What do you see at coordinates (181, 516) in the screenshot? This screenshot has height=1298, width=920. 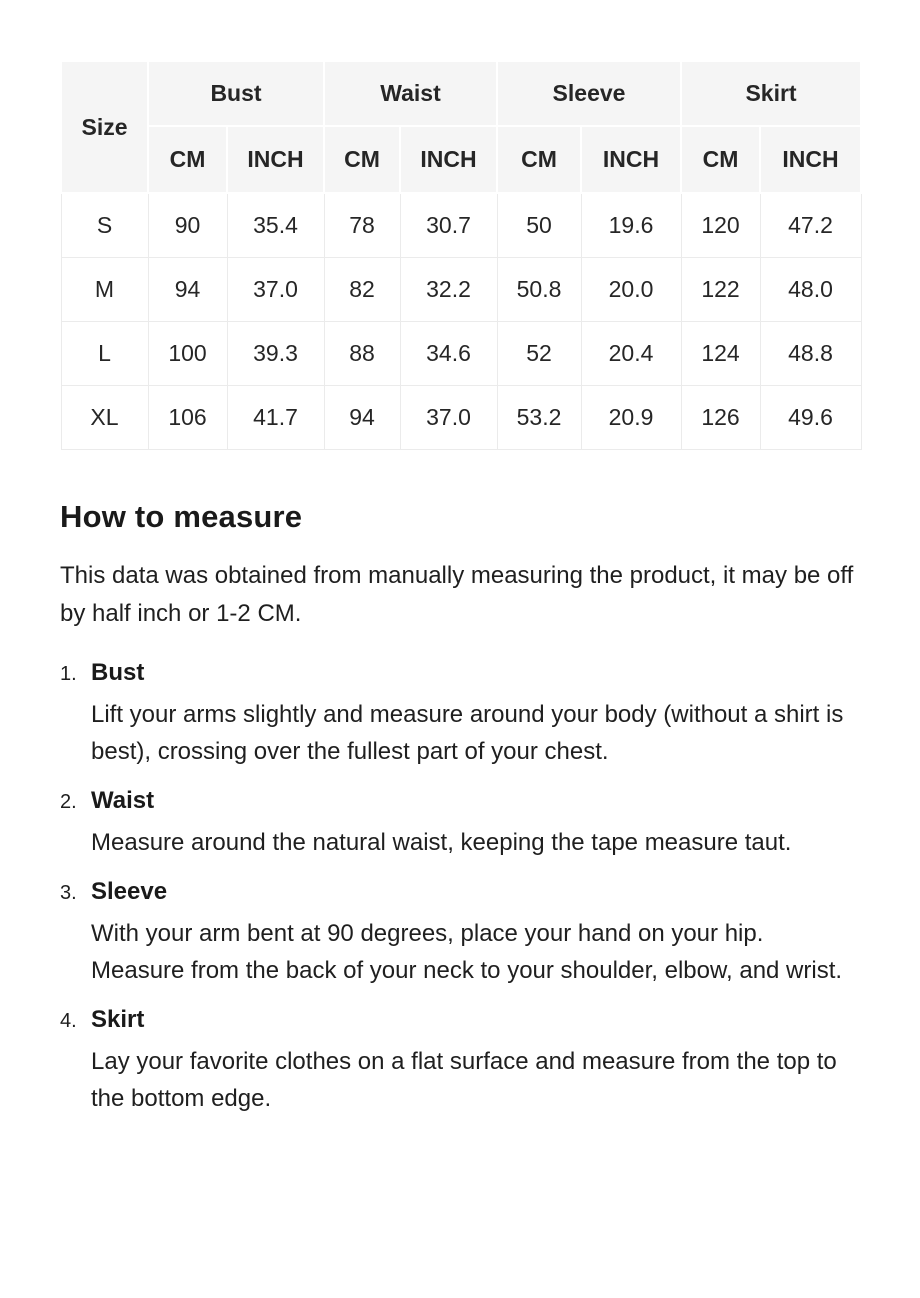 I see `how-to-measure-heading: How to measure` at bounding box center [181, 516].